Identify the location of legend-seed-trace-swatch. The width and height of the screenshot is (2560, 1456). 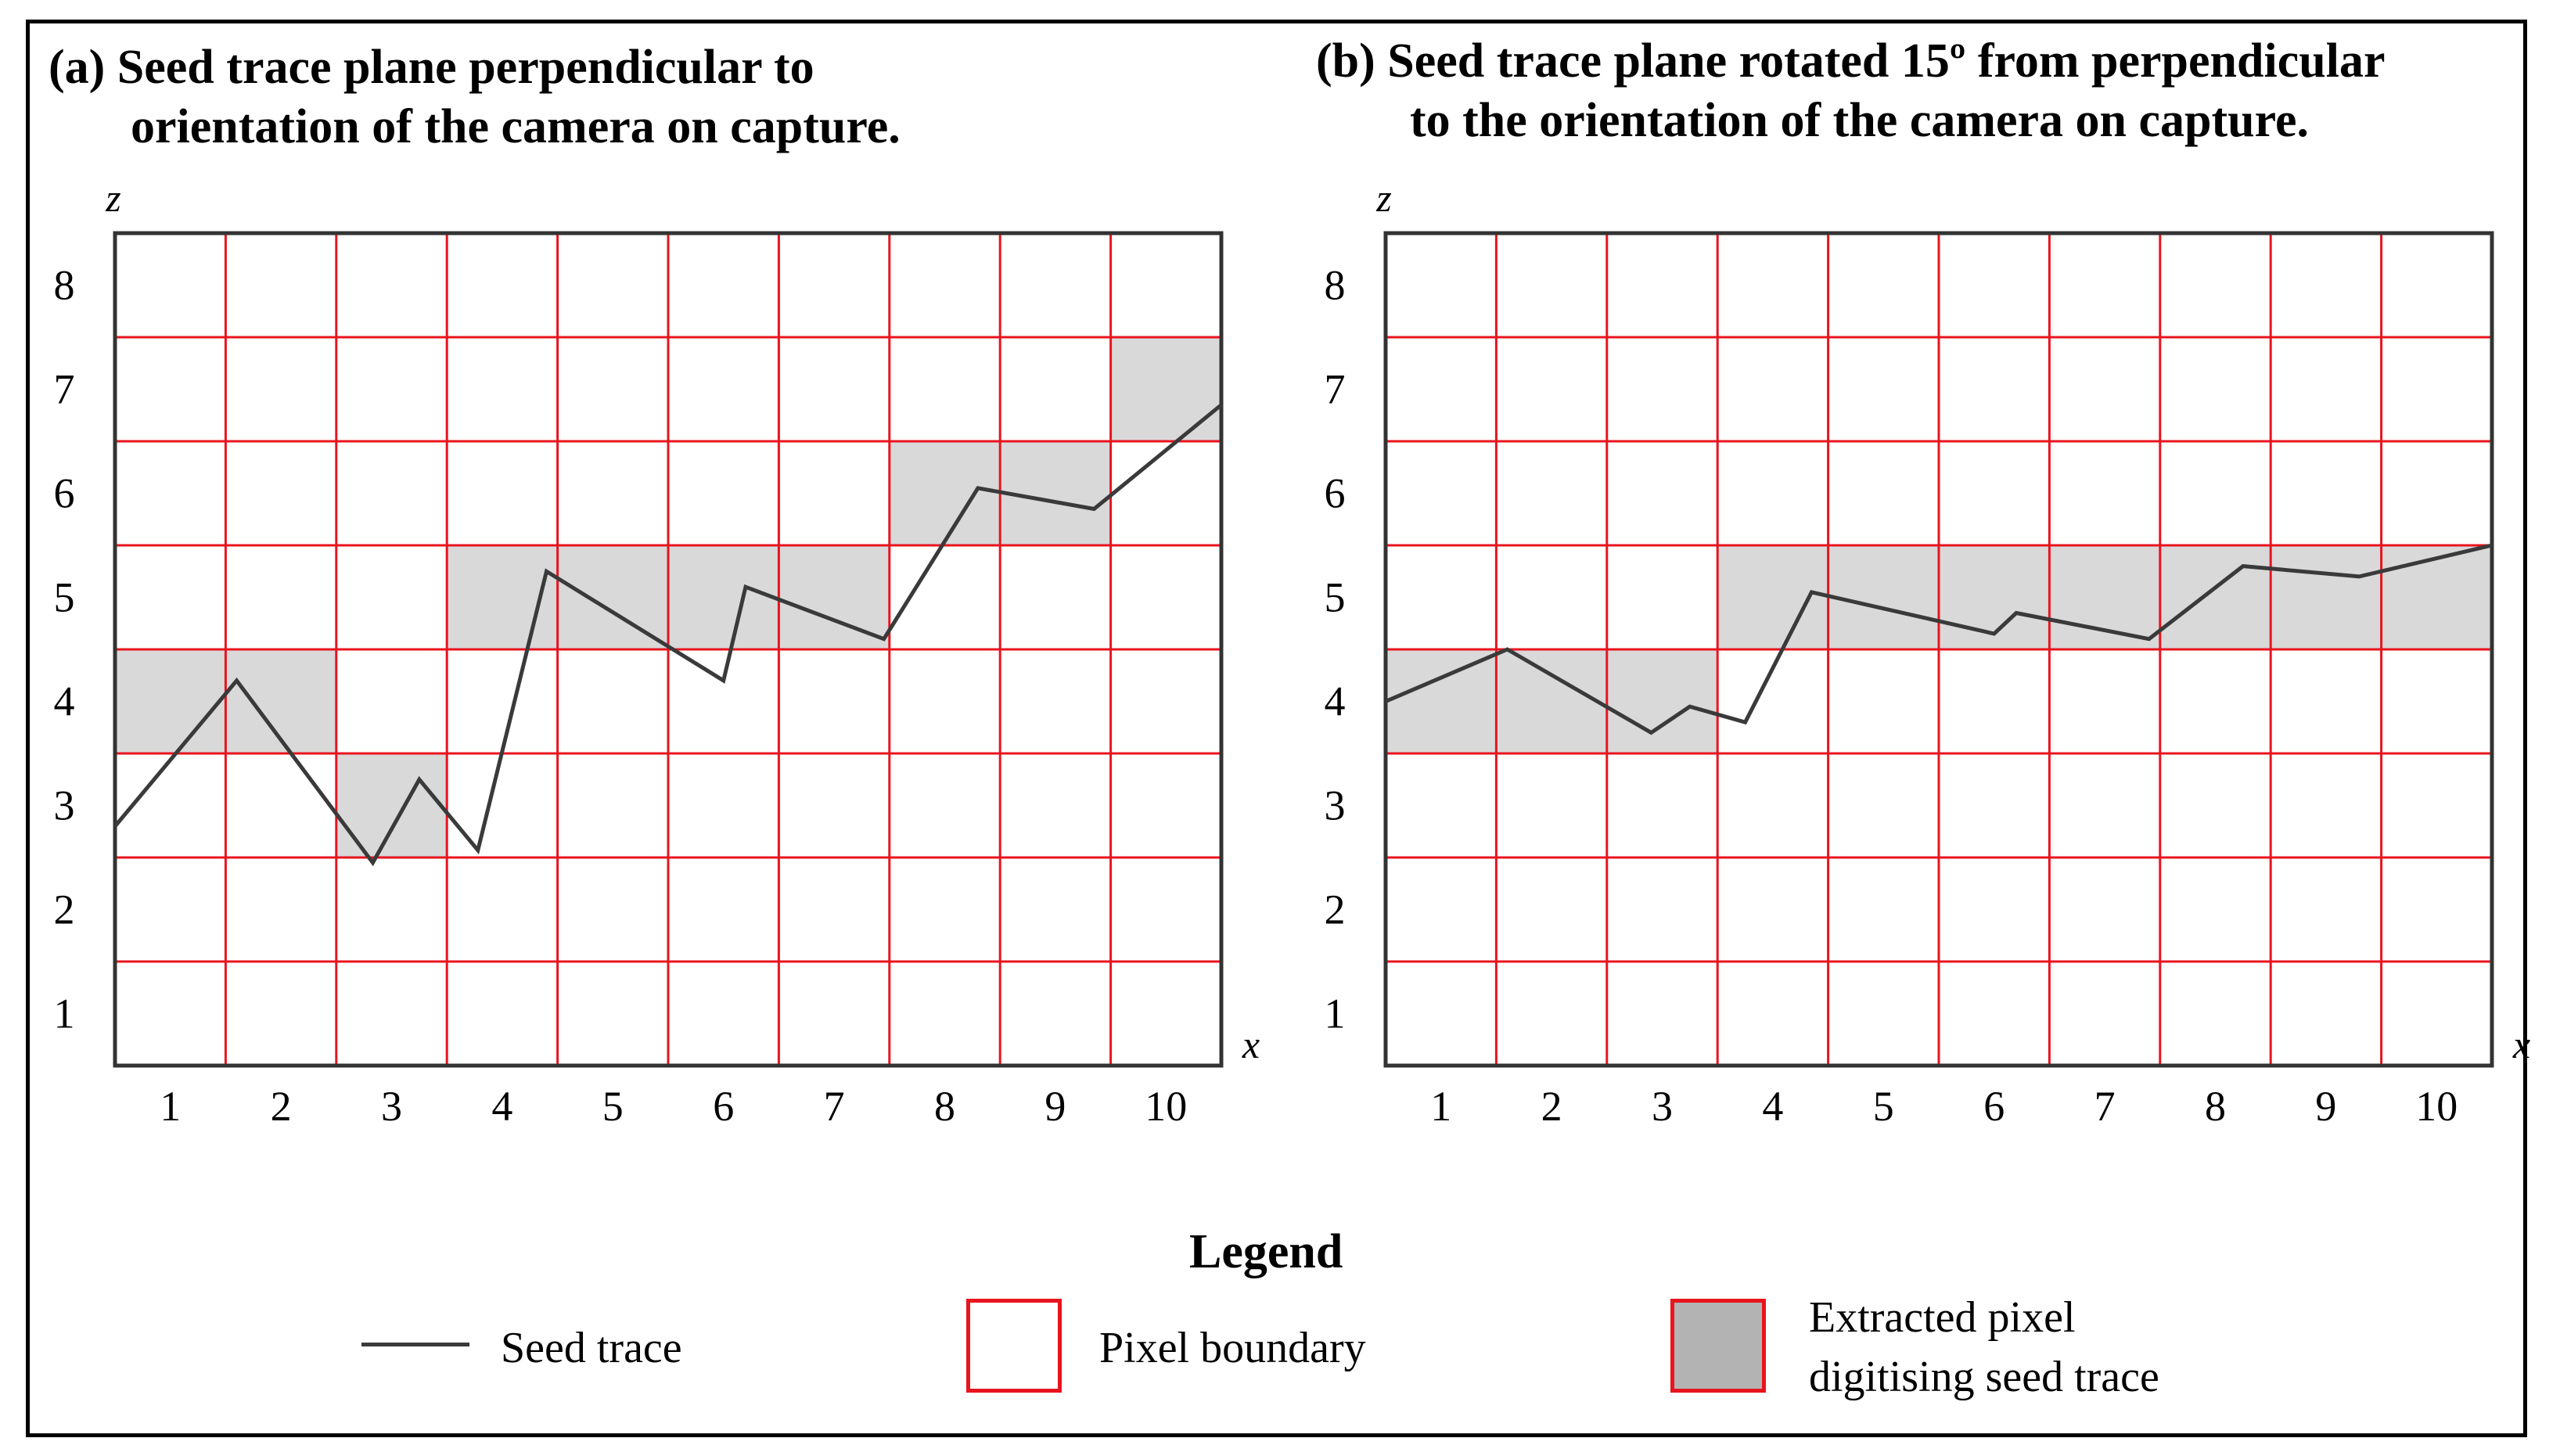
(415, 1344).